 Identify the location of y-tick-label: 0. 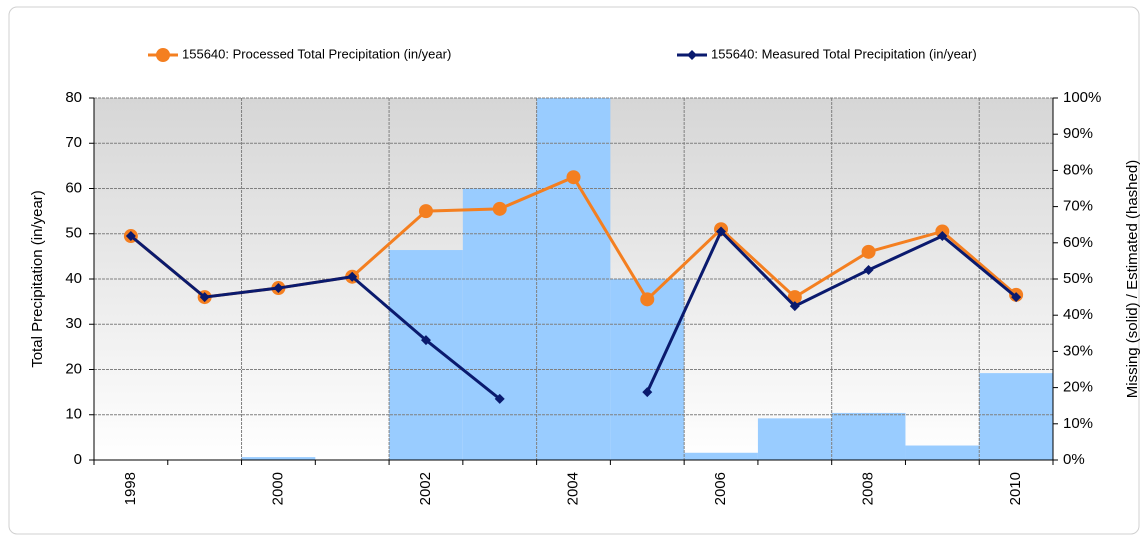
(78, 459).